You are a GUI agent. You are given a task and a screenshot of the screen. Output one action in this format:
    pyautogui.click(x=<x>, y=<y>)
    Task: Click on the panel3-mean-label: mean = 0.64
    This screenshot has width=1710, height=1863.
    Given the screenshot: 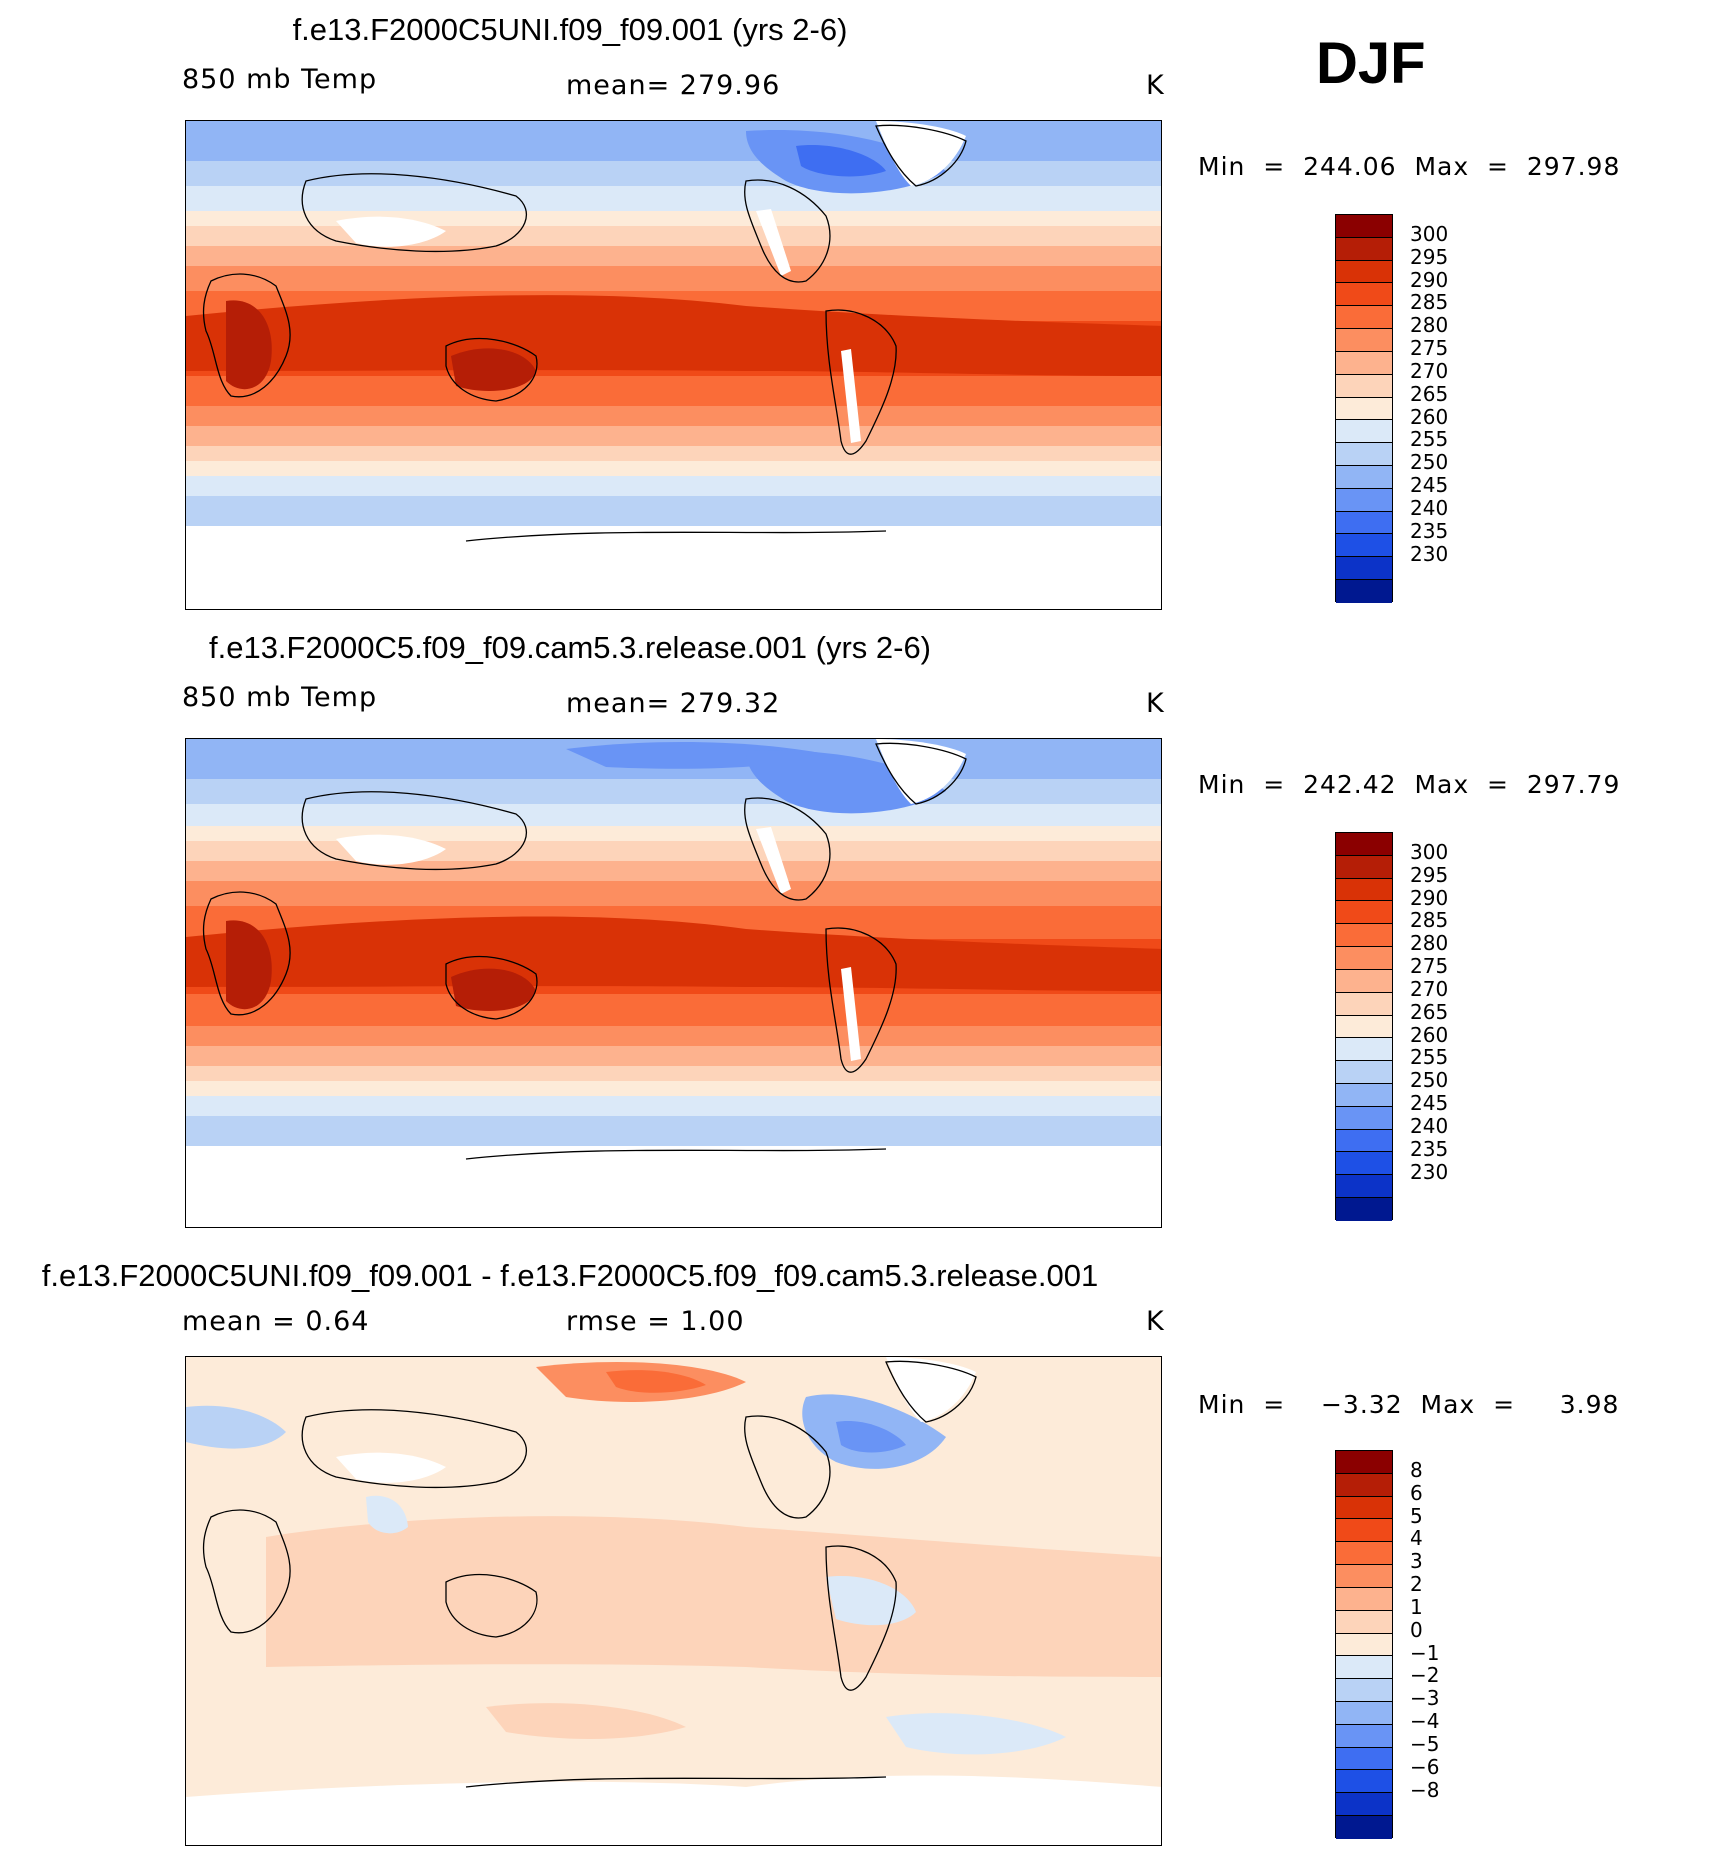 What is the action you would take?
    pyautogui.click(x=276, y=1321)
    